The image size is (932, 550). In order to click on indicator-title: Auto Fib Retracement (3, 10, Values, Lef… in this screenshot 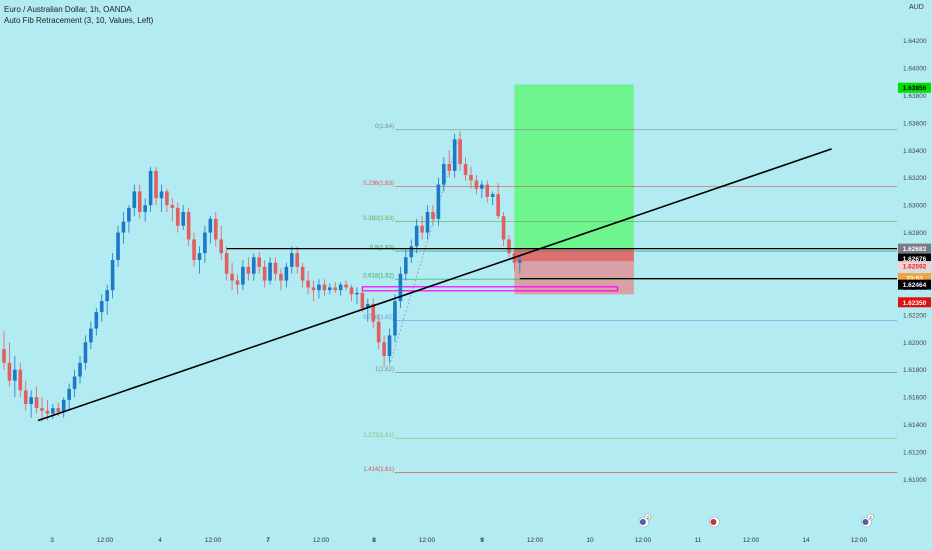, I will do `click(79, 20)`.